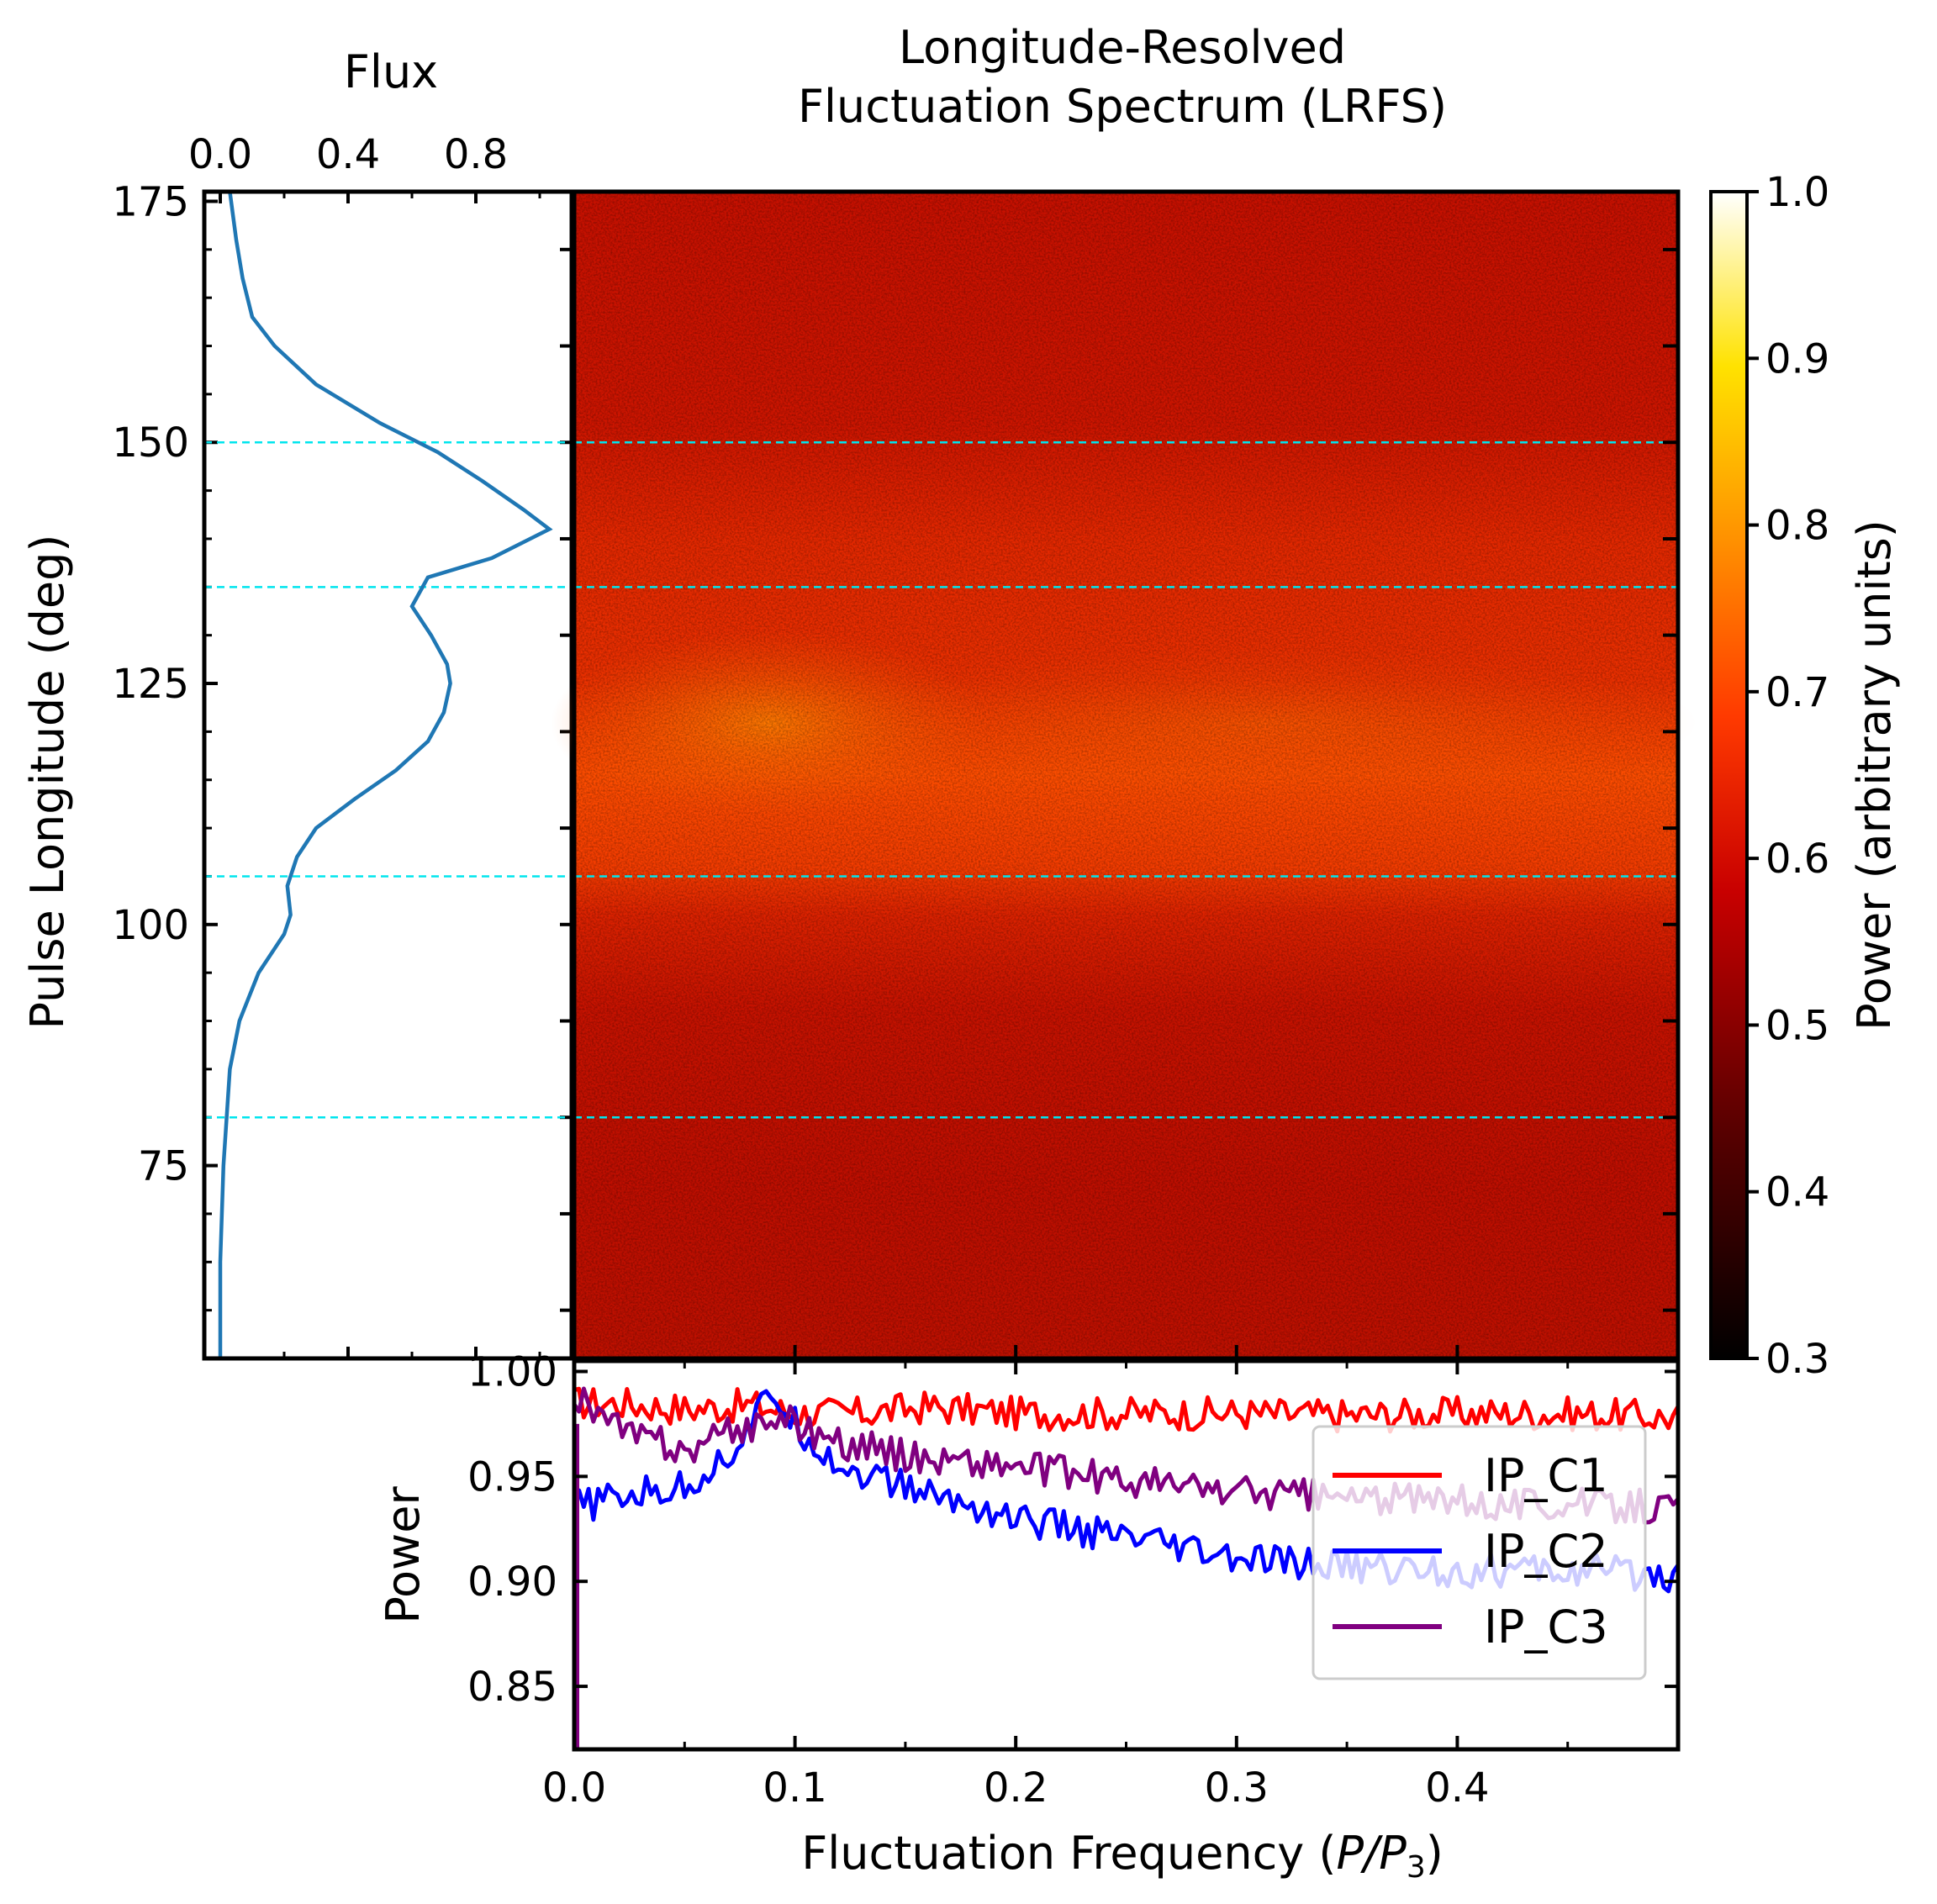 This screenshot has height=1904, width=1937. What do you see at coordinates (150, 201) in the screenshot?
I see `profile-y-tick-label: 175` at bounding box center [150, 201].